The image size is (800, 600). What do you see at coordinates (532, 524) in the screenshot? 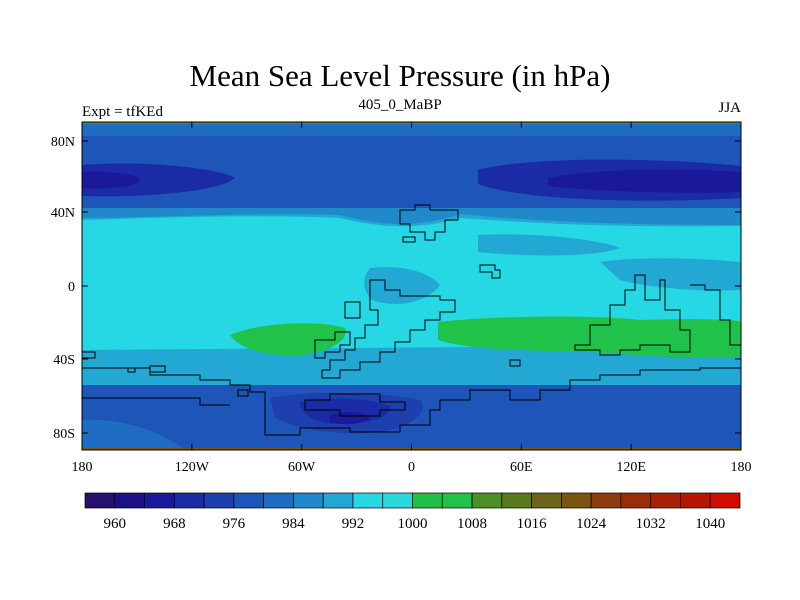
I see `colorbar-label: 1016` at bounding box center [532, 524].